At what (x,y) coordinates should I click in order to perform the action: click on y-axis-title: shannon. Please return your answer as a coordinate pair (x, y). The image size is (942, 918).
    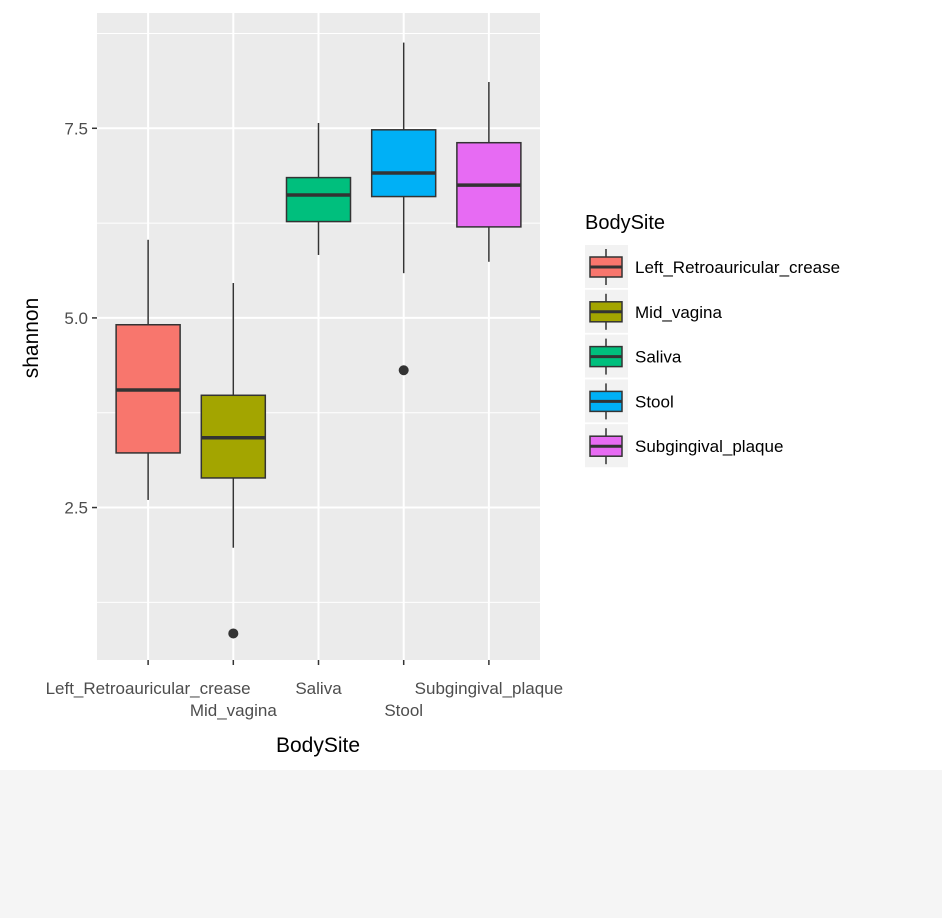
    Looking at the image, I should click on (31, 338).